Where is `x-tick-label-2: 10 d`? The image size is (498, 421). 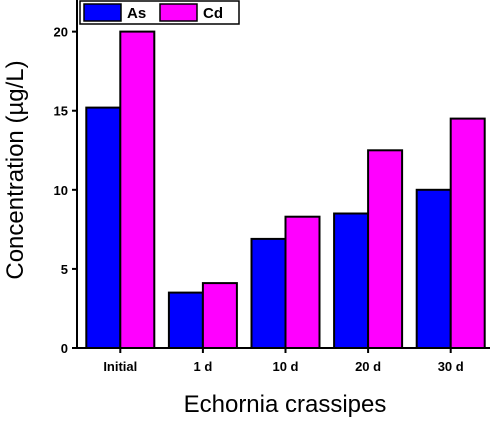 x-tick-label-2: 10 d is located at coordinates (285, 366).